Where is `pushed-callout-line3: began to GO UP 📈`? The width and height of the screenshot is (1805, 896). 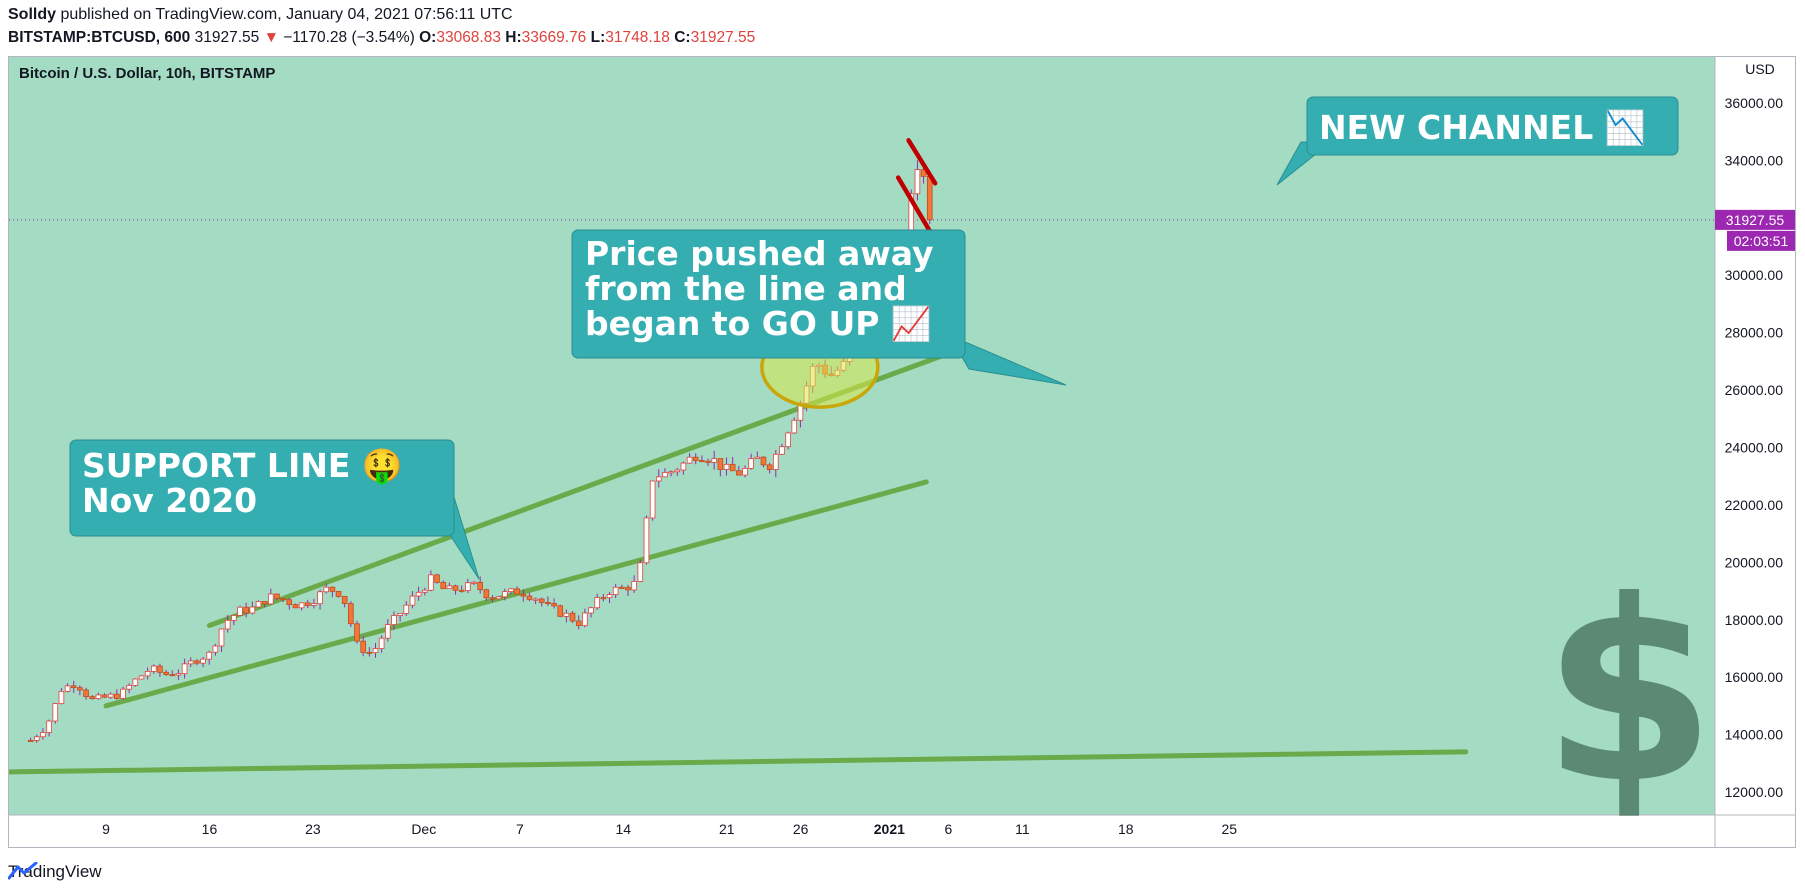 pushed-callout-line3: began to GO UP 📈 is located at coordinates (758, 323).